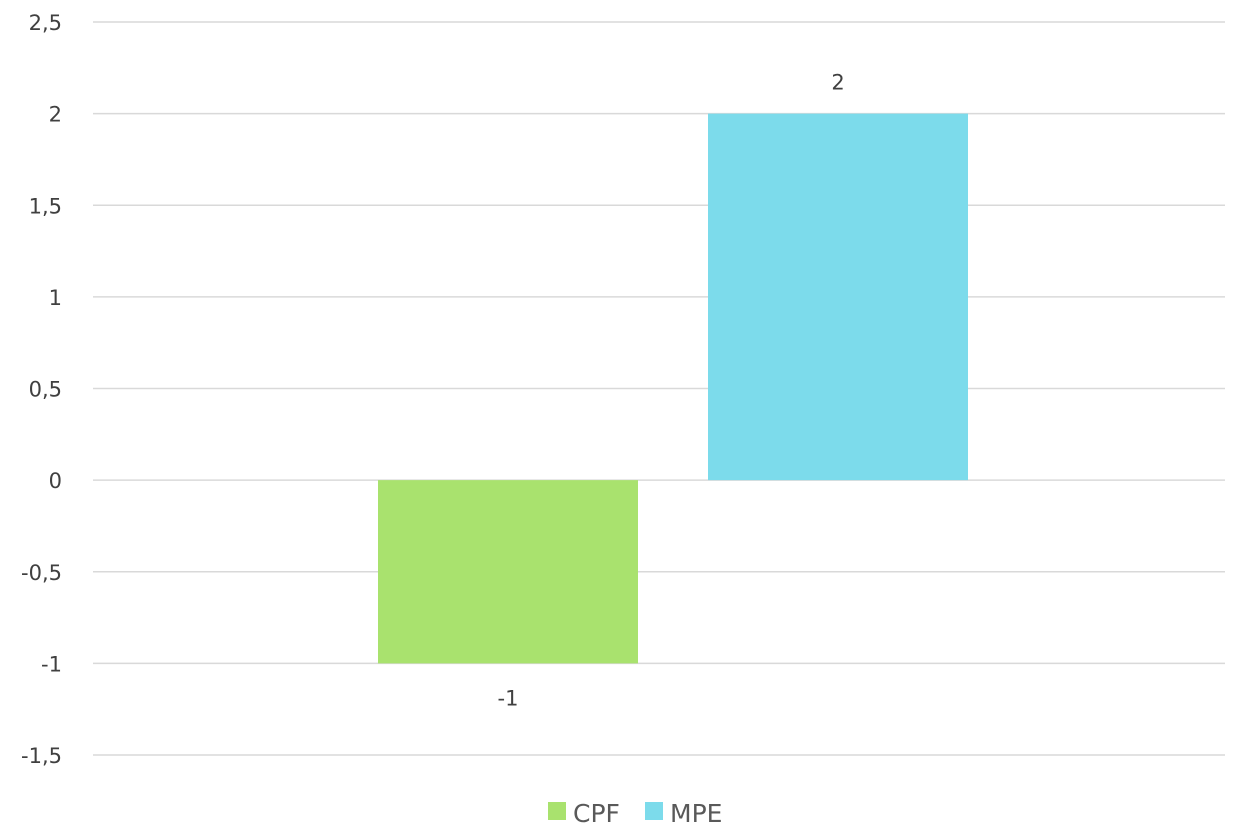 This screenshot has height=826, width=1240. I want to click on y-tick-label: 0,5, so click(45, 390).